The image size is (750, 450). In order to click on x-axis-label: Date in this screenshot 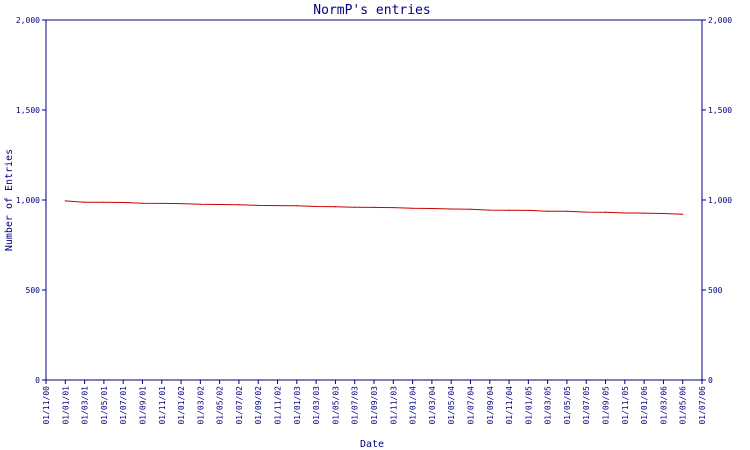, I will do `click(372, 444)`.